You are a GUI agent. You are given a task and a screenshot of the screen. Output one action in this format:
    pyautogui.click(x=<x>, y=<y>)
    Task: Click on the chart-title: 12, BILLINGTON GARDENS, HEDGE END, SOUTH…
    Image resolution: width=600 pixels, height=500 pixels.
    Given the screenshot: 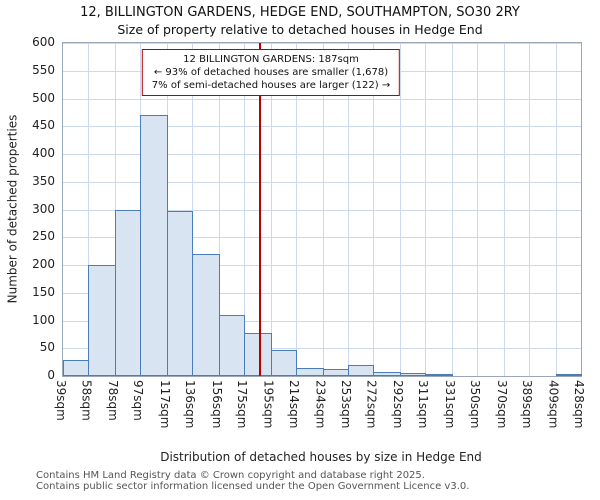 What is the action you would take?
    pyautogui.click(x=300, y=12)
    